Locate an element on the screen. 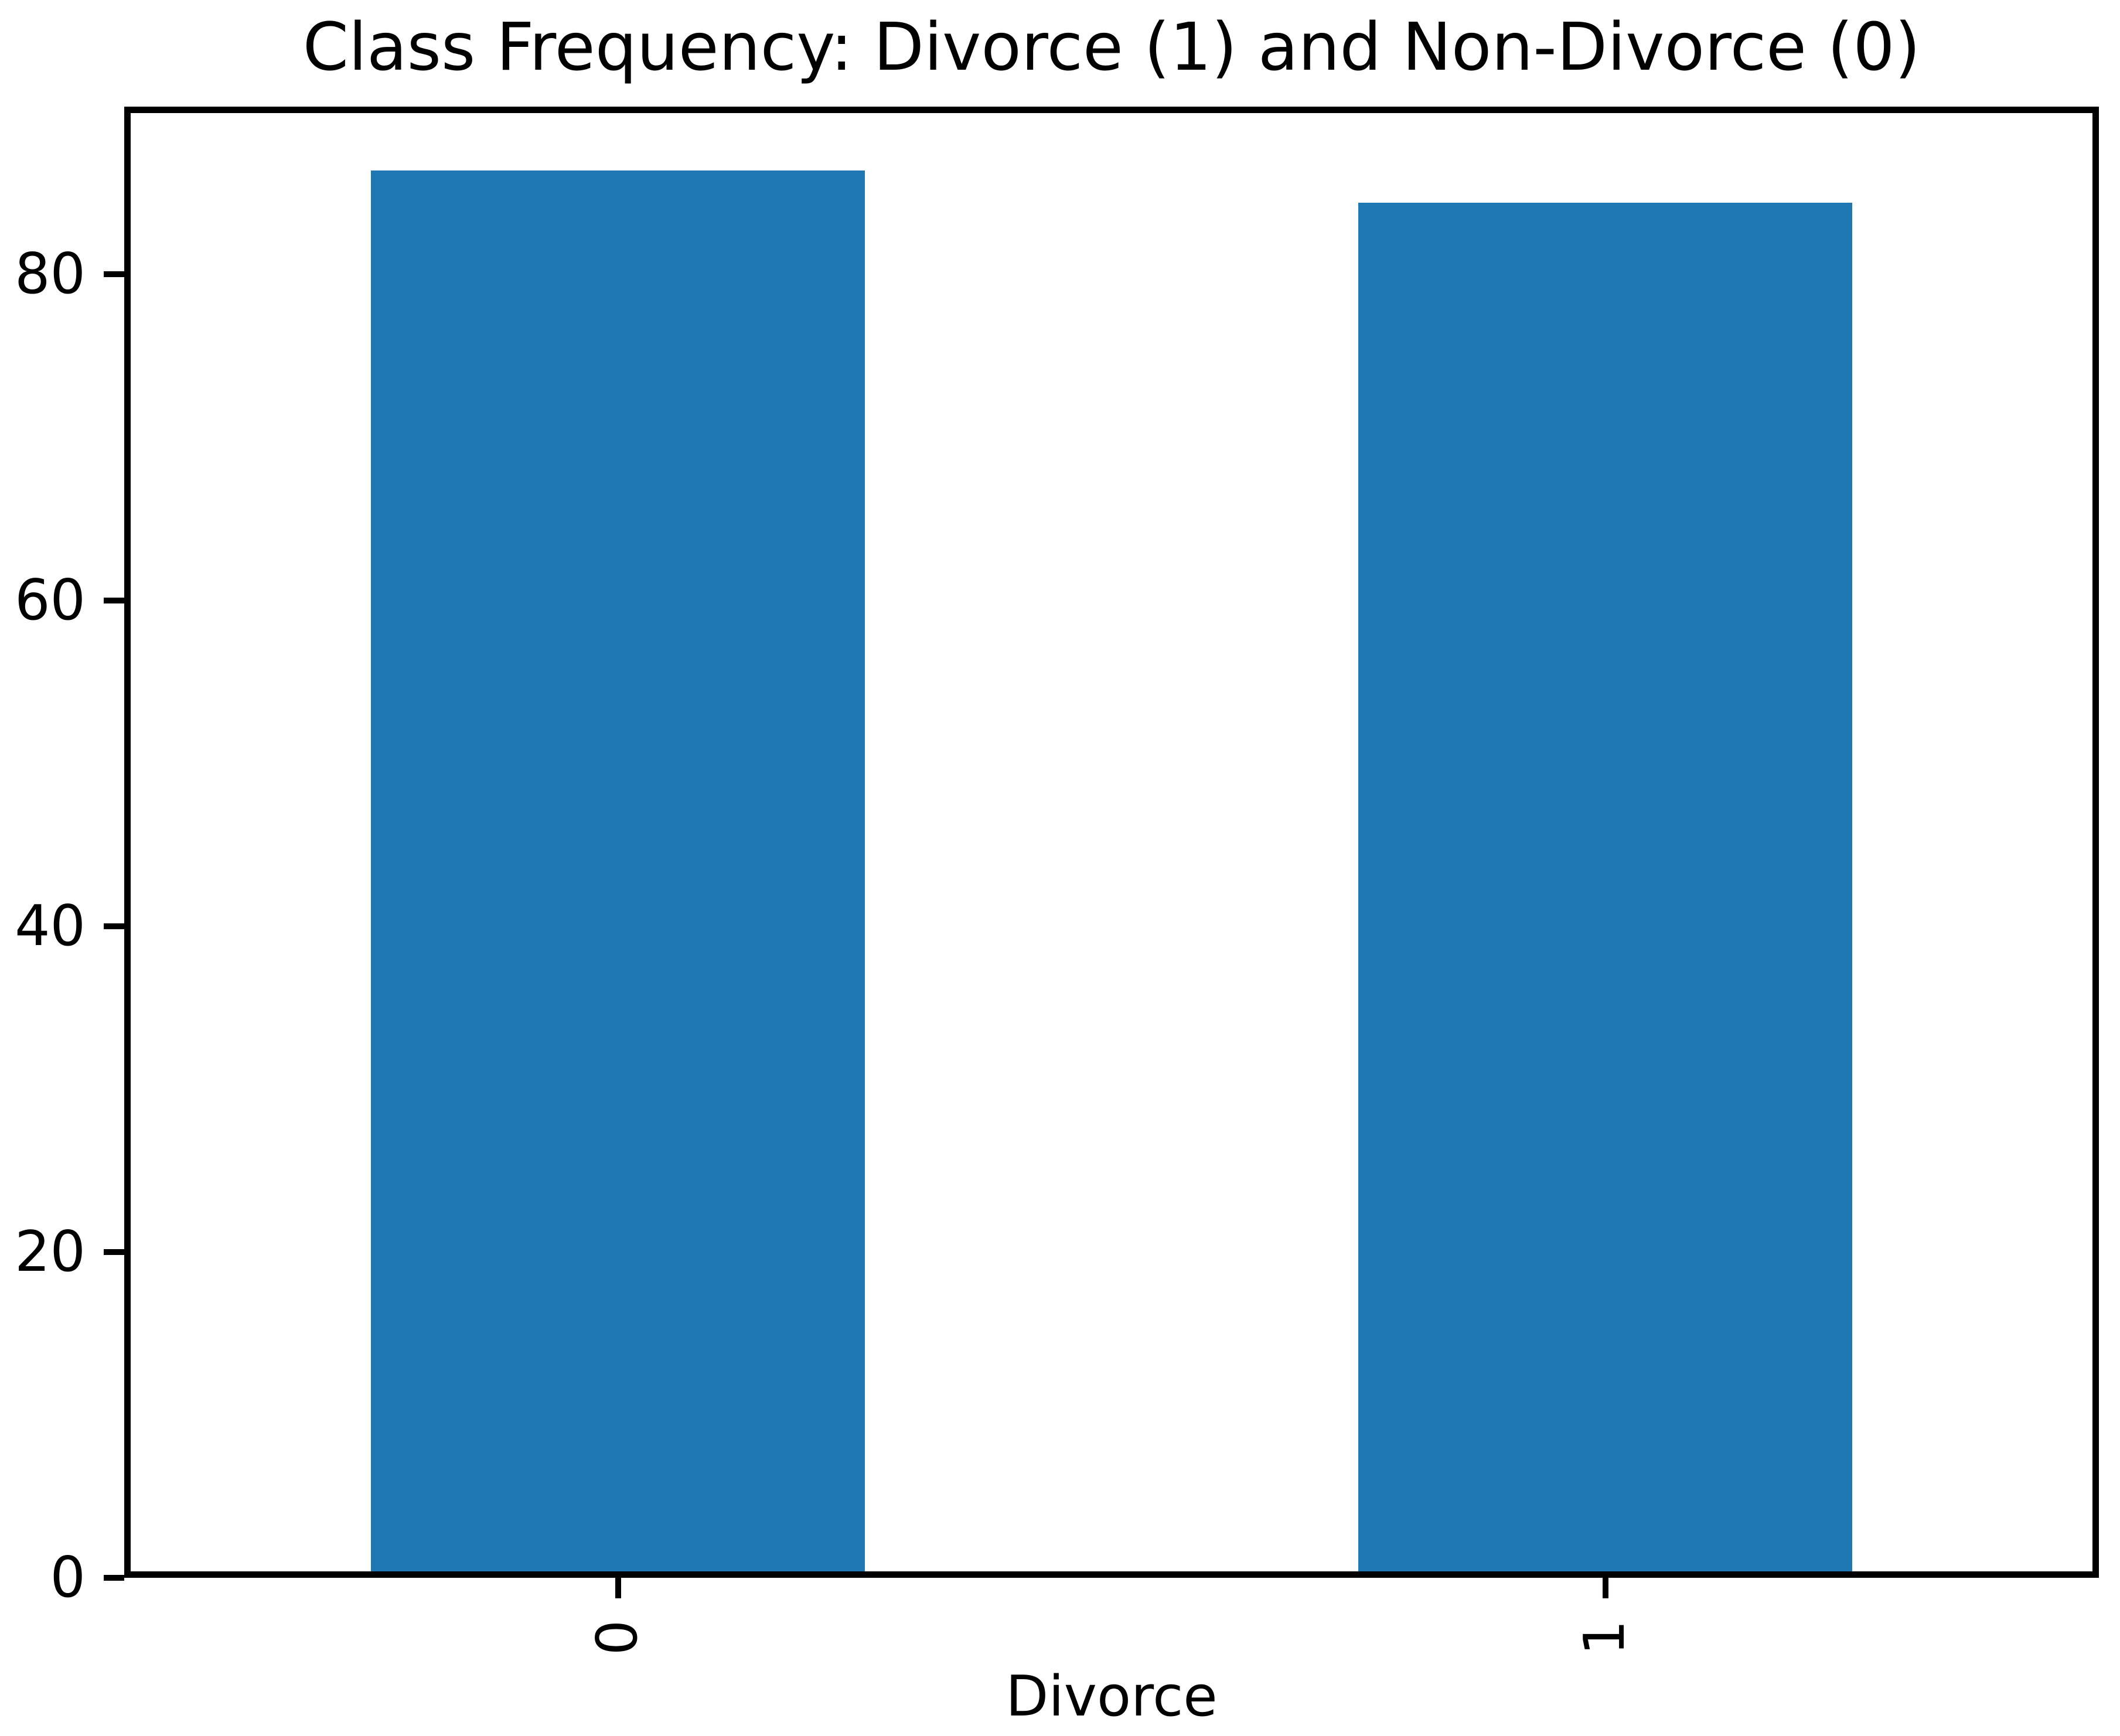  y-tick-label: 60 is located at coordinates (50, 600).